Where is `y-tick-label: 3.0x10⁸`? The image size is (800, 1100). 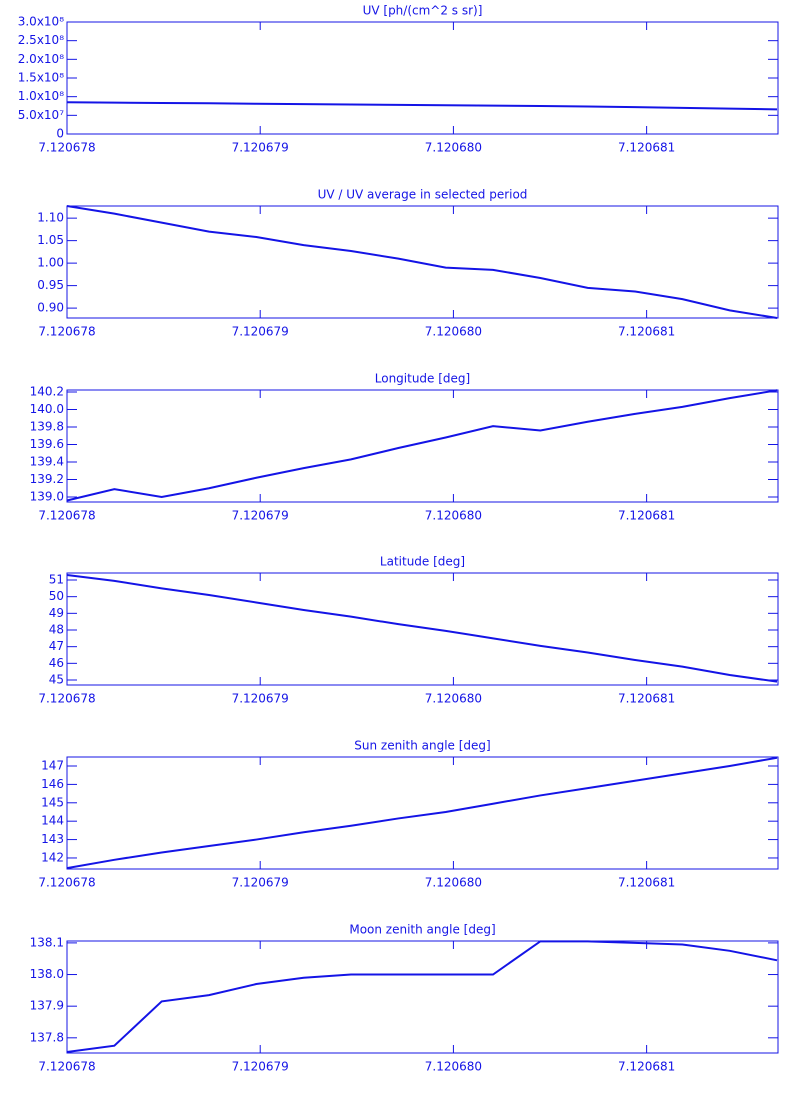
y-tick-label: 3.0x10⁸ is located at coordinates (41, 22).